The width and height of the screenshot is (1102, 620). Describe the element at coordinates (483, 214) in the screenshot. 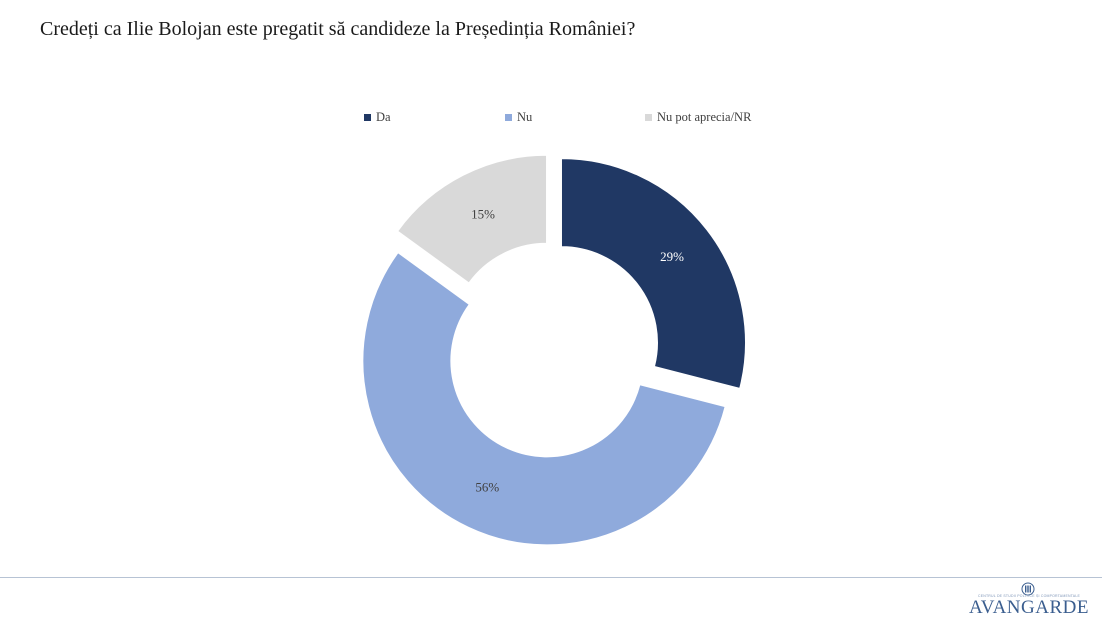

I see `data-label-nu-pot-aprecia: 15%` at that location.